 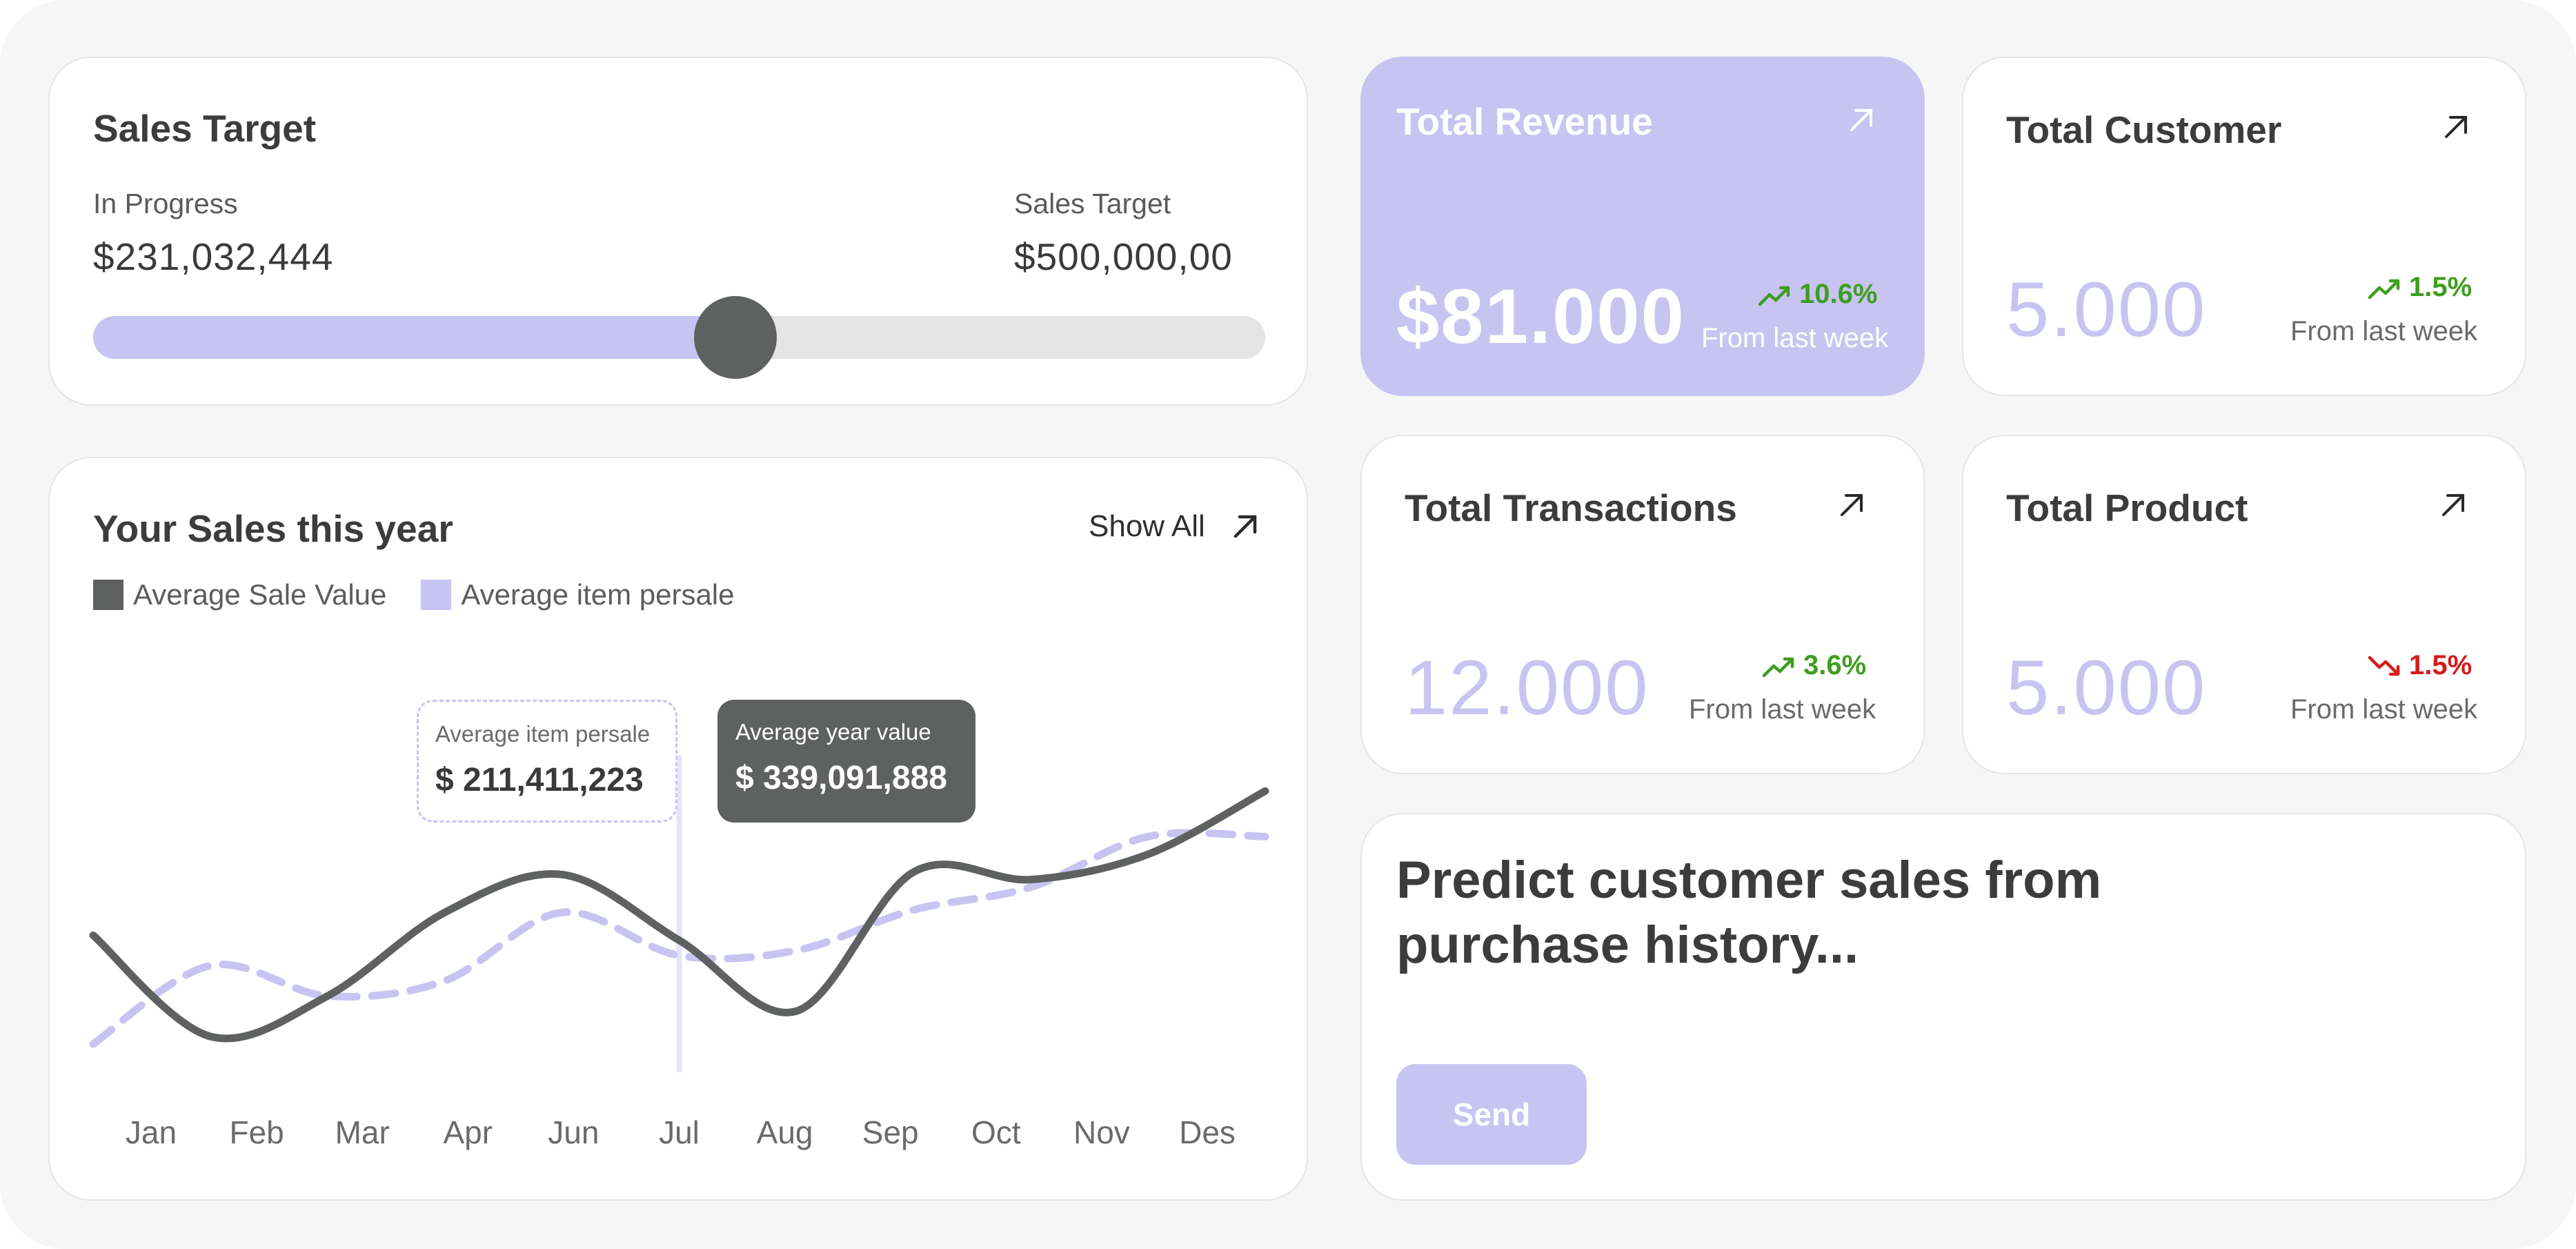 I want to click on legend-label-sale-value: Average Sale Value, so click(x=260, y=594).